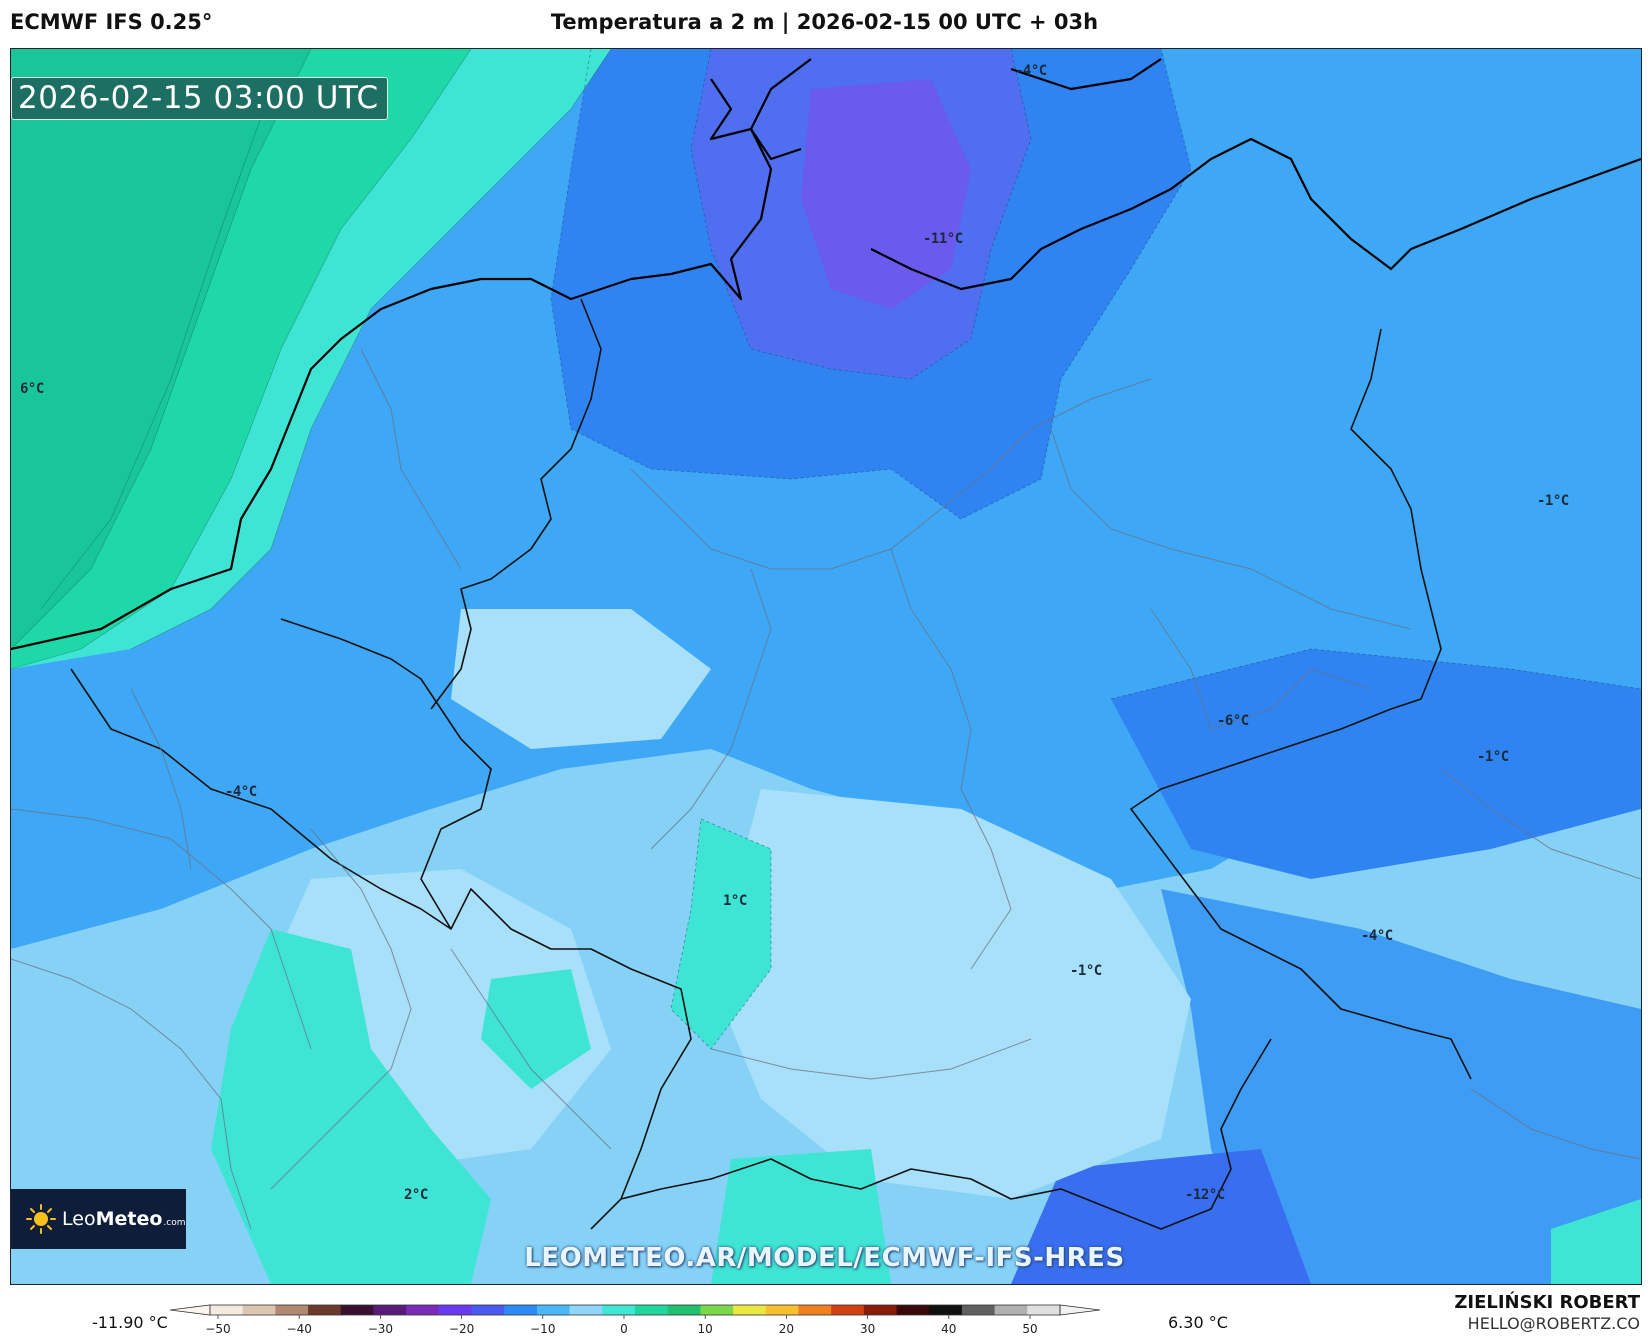 The width and height of the screenshot is (1649, 1338). I want to click on temp-label-carpathians: -4°C, so click(1377, 936).